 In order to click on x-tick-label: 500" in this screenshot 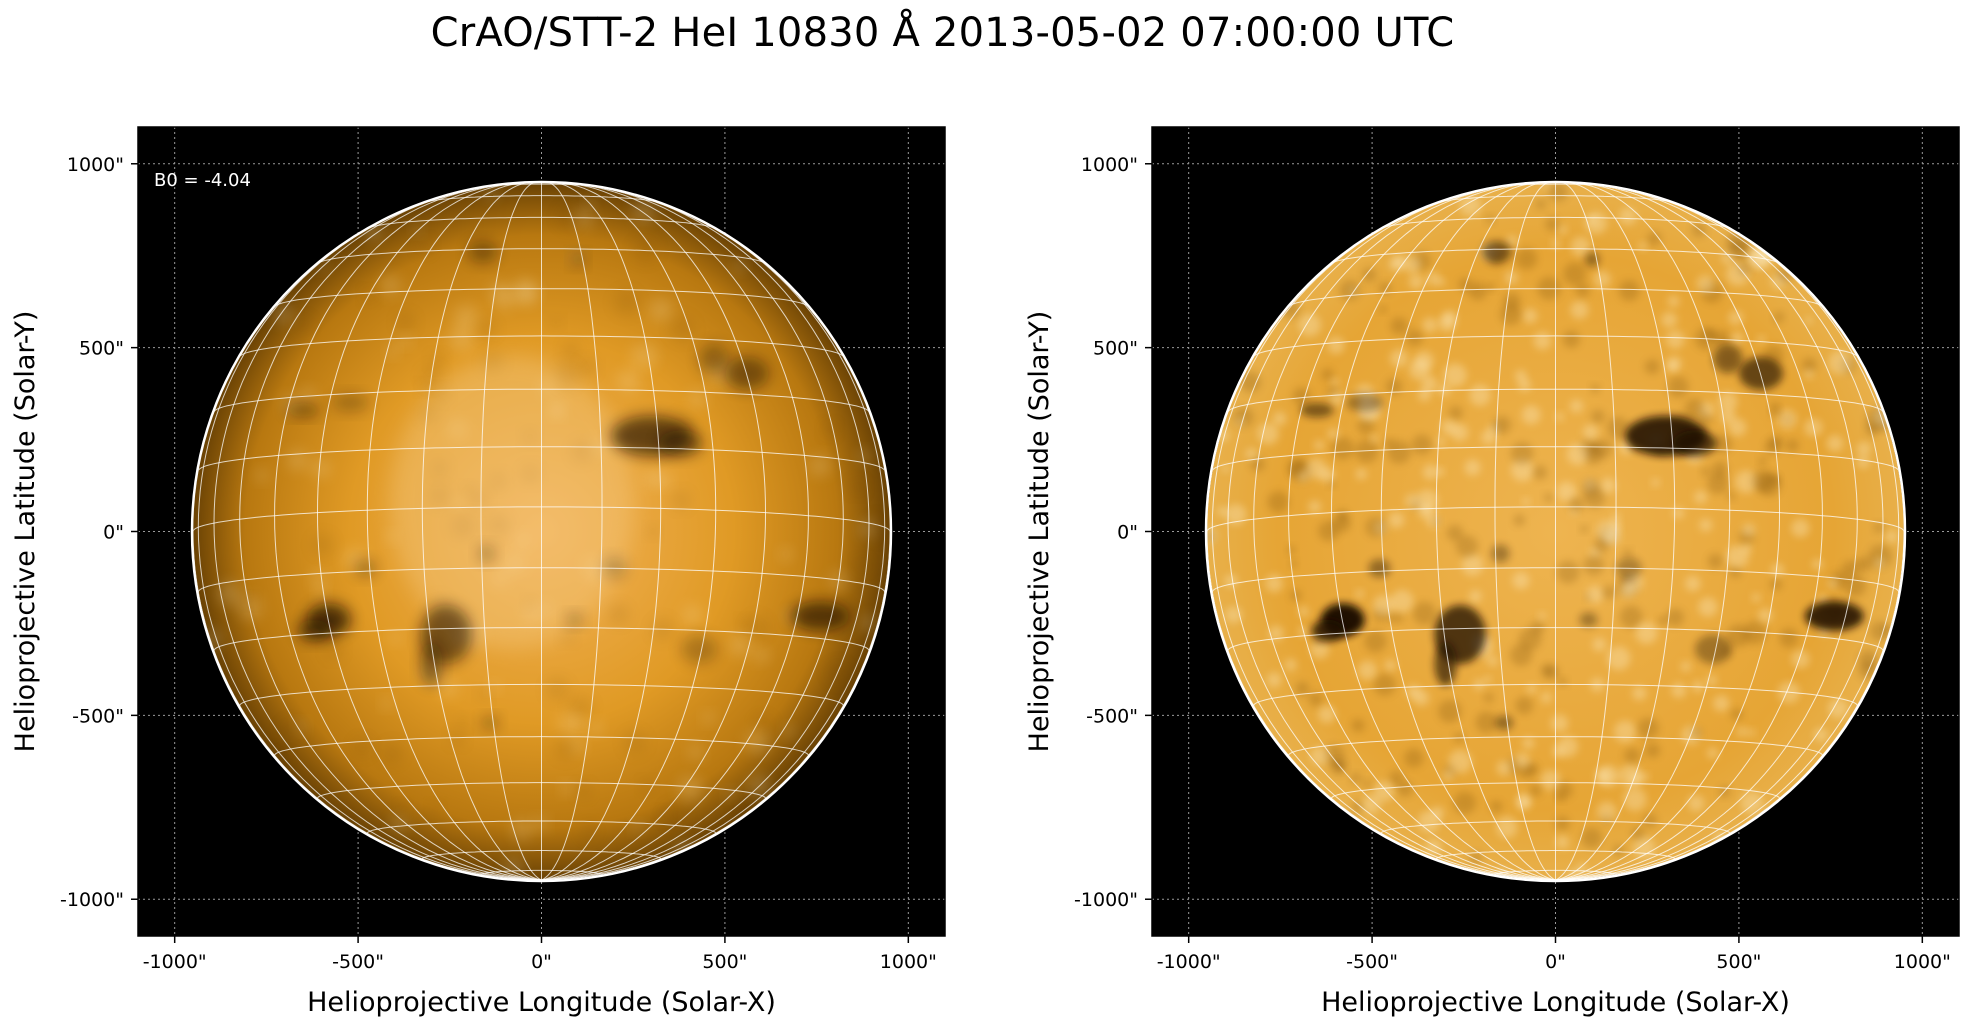, I will do `click(724, 962)`.